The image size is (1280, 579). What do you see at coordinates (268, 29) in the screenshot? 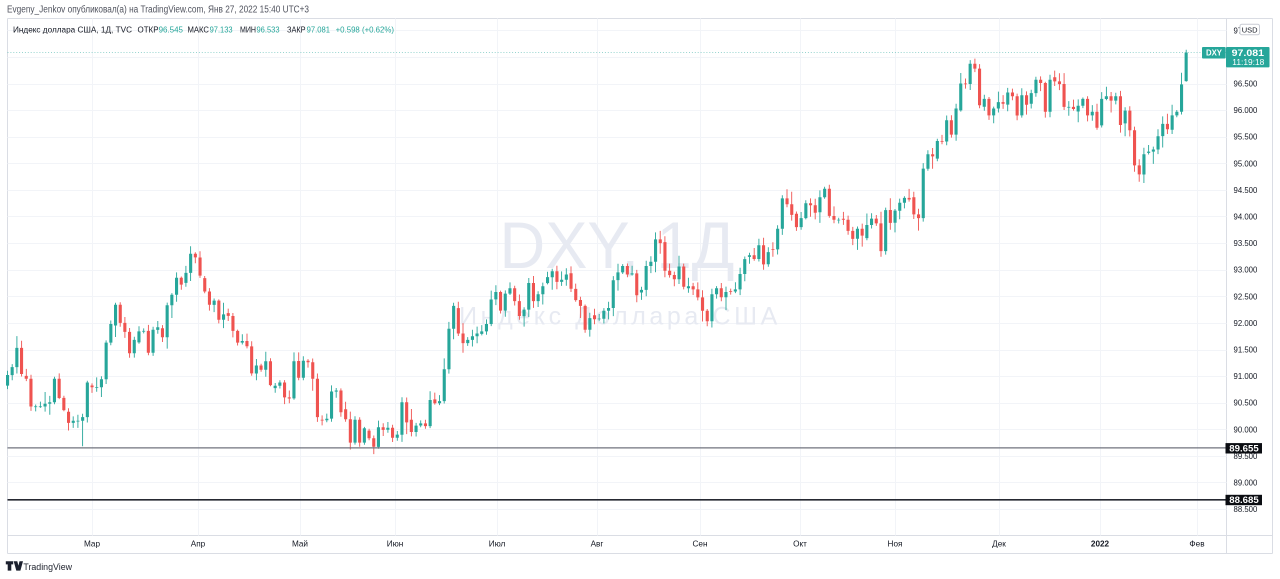
I see `svg-text: 96.533` at bounding box center [268, 29].